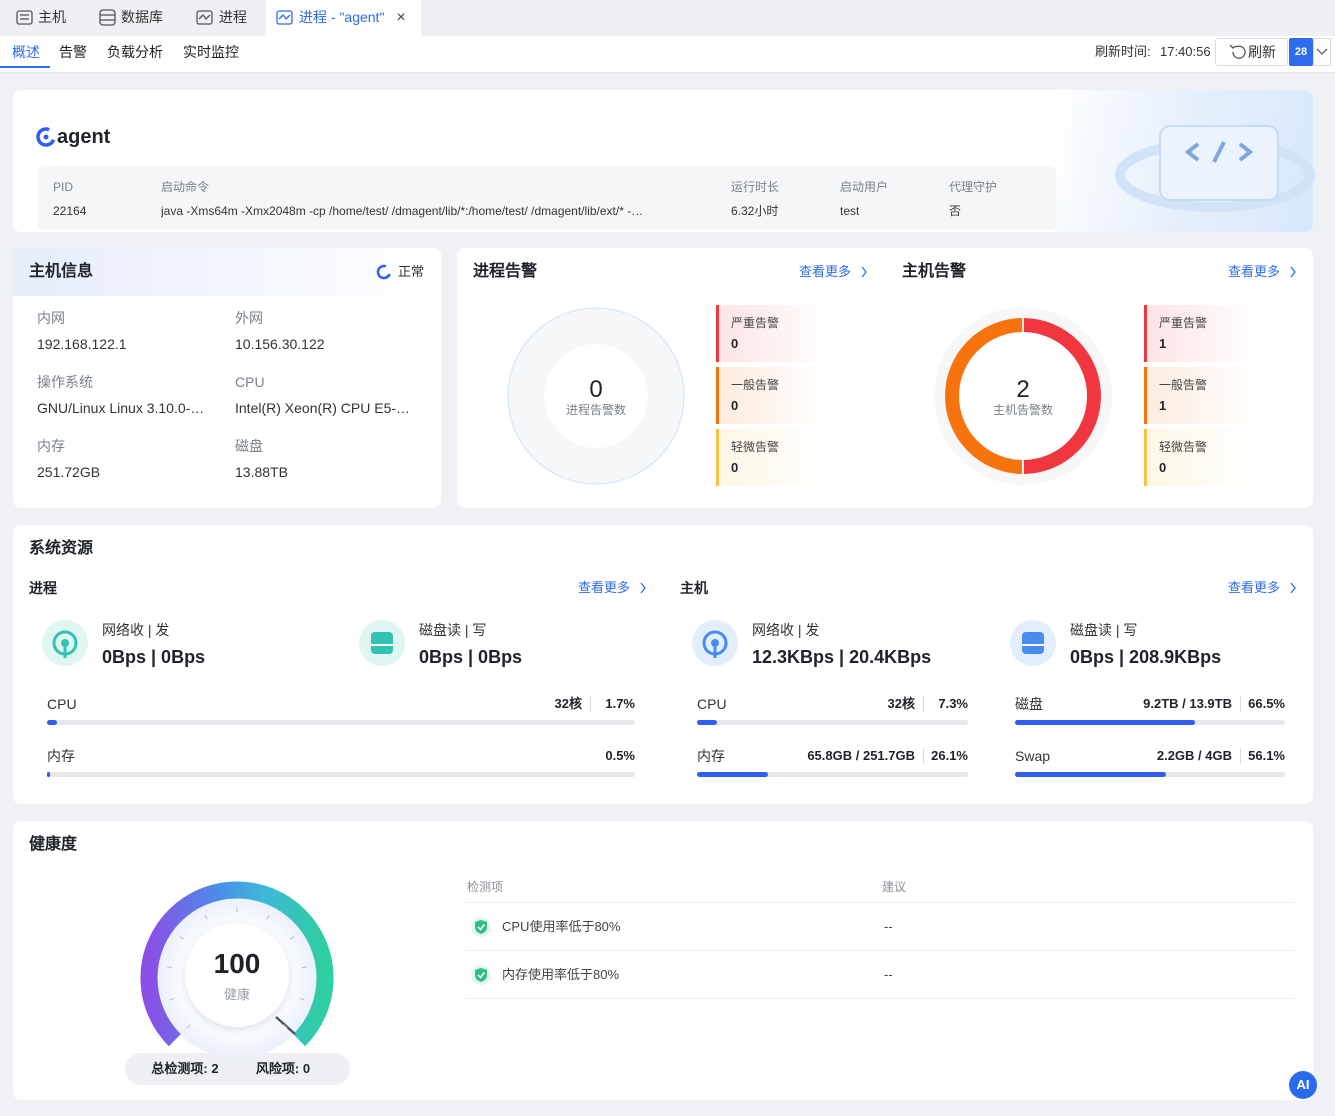 The height and width of the screenshot is (1116, 1335). I want to click on alert-level-label: 轻微告警, so click(755, 447).